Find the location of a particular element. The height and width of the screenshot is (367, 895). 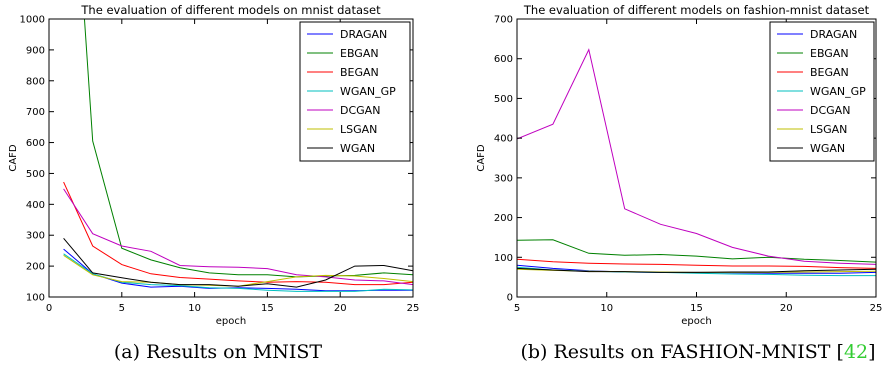

series-line-dcgan is located at coordinates (238, 237).